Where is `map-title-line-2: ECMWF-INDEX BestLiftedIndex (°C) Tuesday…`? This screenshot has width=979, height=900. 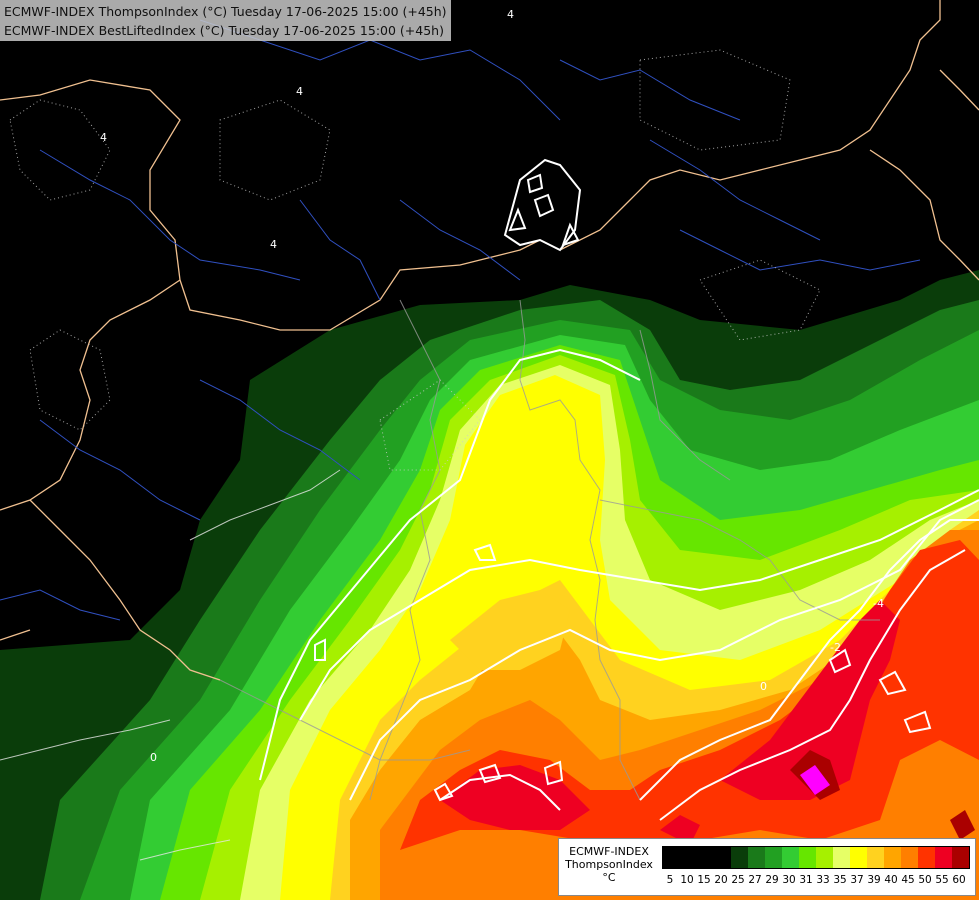 map-title-line-2: ECMWF-INDEX BestLiftedIndex (°C) Tuesday… is located at coordinates (224, 30).